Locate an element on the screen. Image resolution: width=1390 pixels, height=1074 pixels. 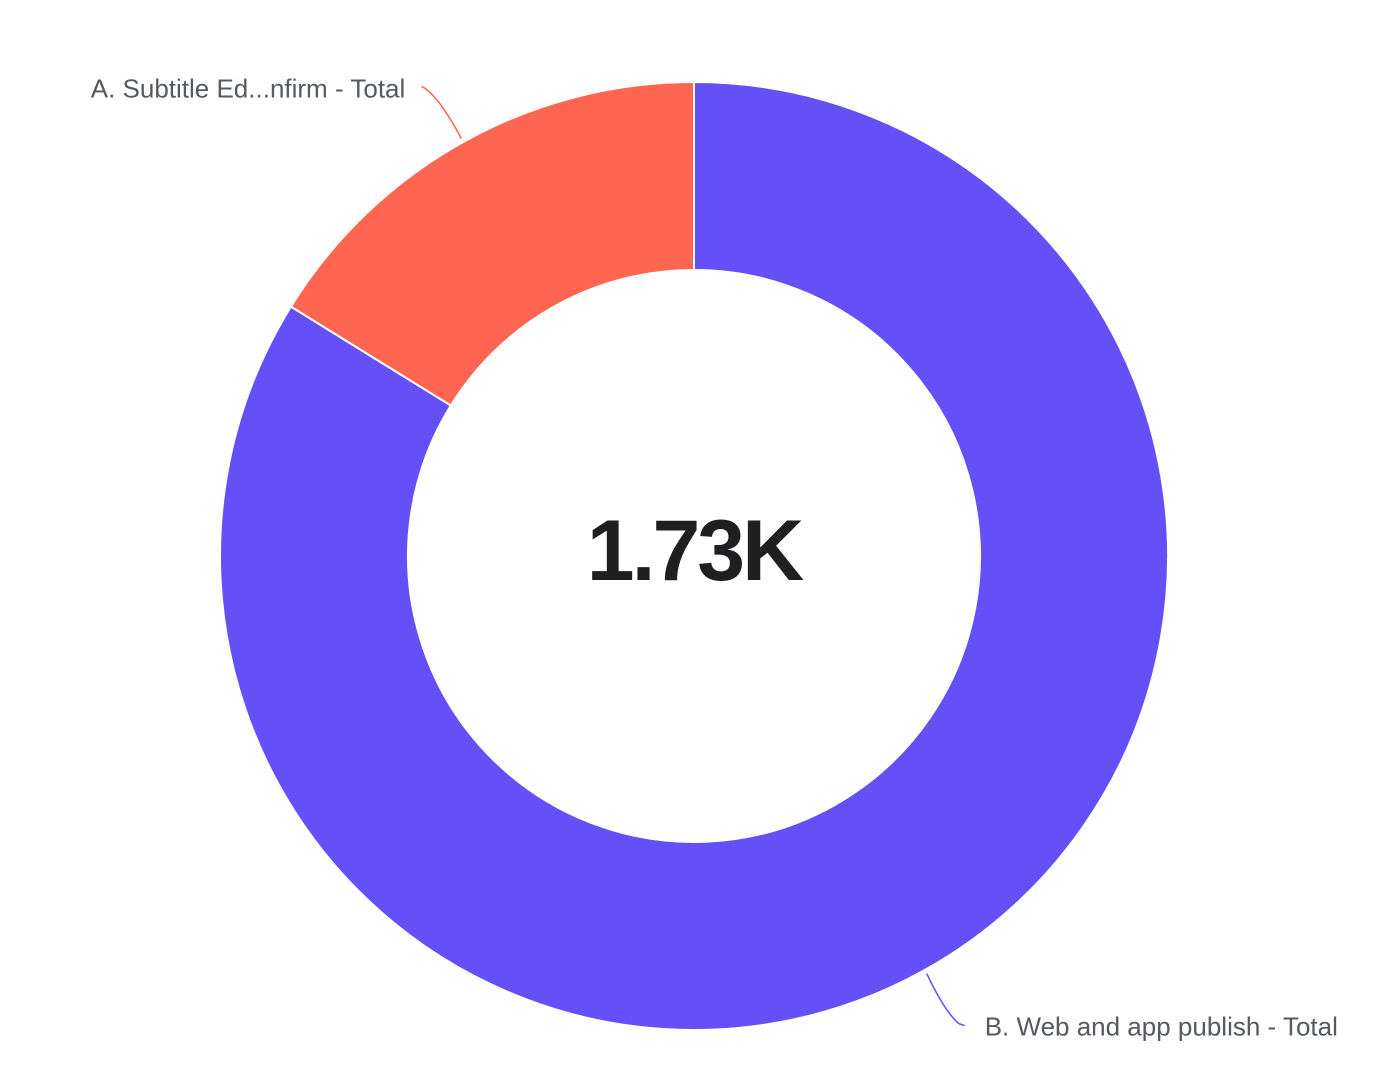
center-total-label: 1.73K is located at coordinates (695, 551).